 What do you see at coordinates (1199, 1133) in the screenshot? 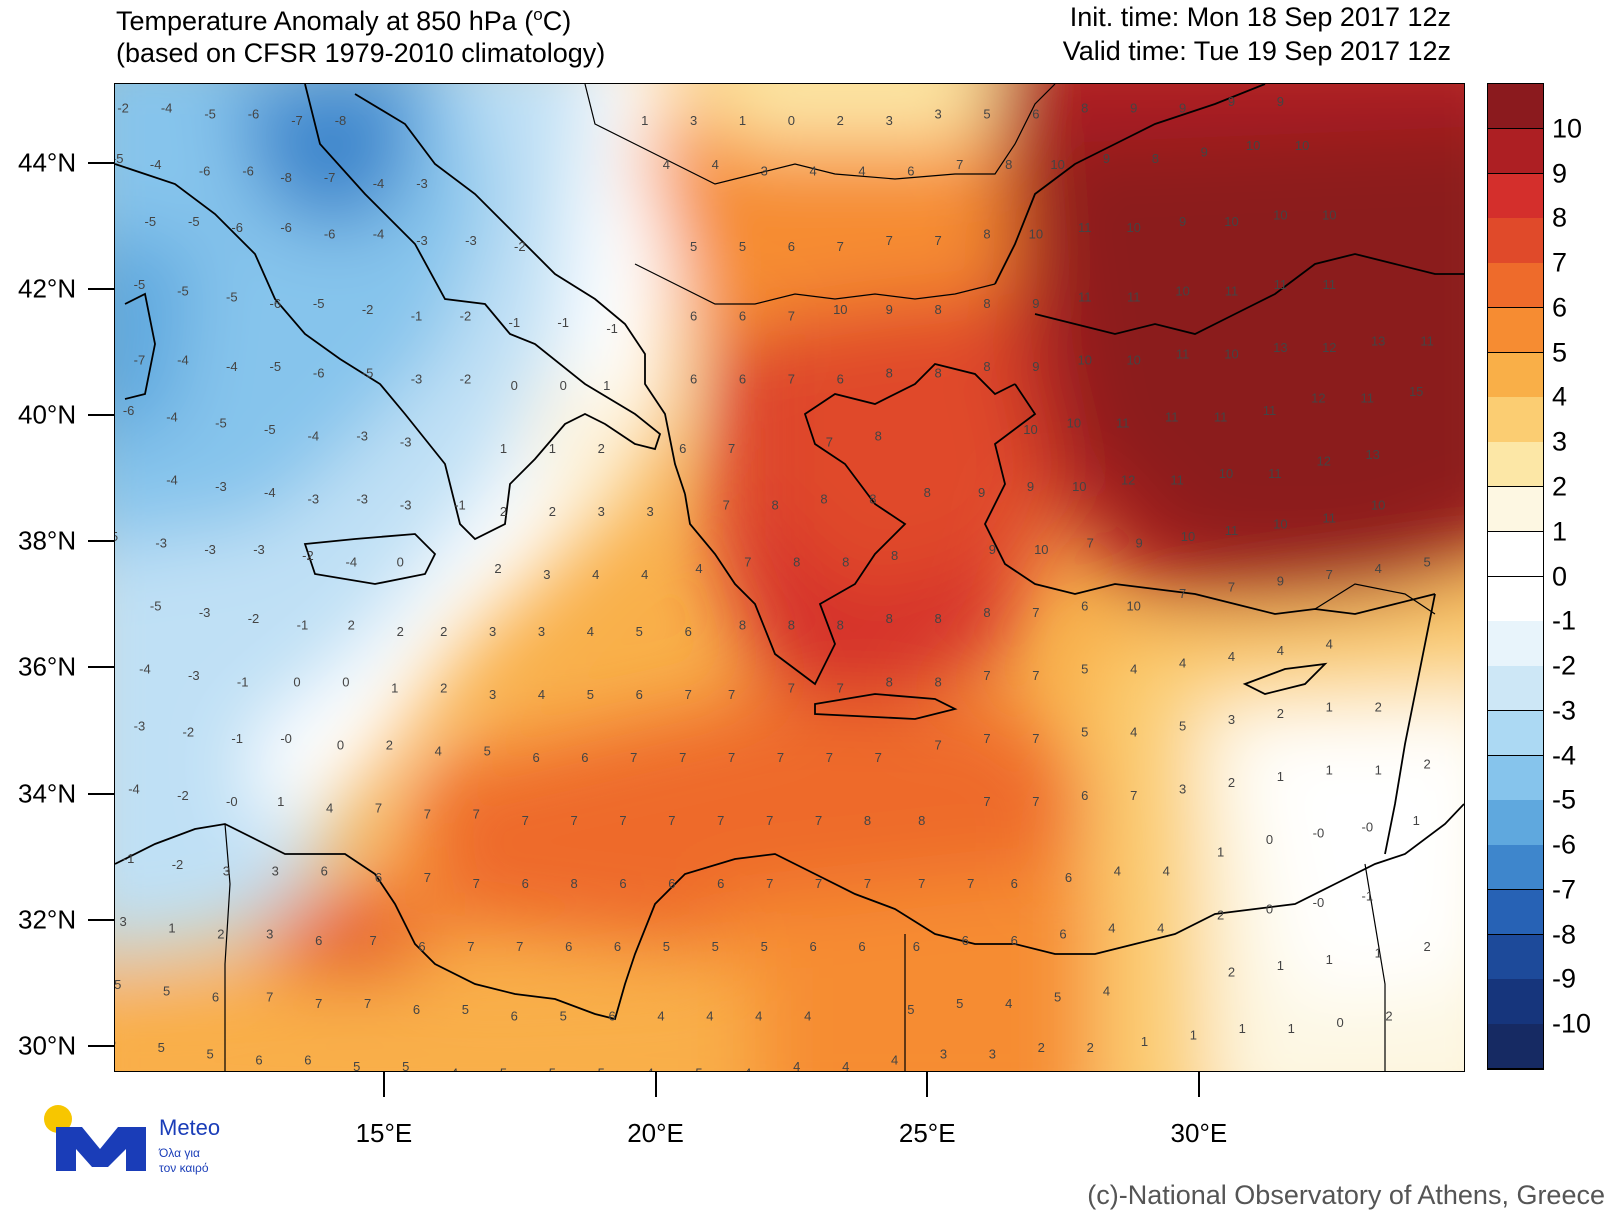
I see `longitude-label: 30°E` at bounding box center [1199, 1133].